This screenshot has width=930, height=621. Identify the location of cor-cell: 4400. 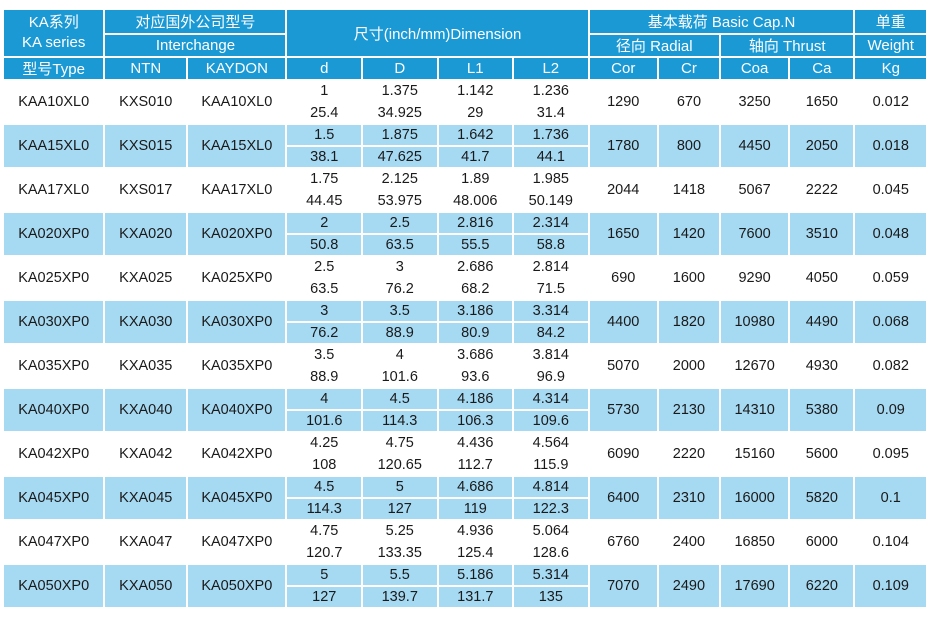
(623, 322).